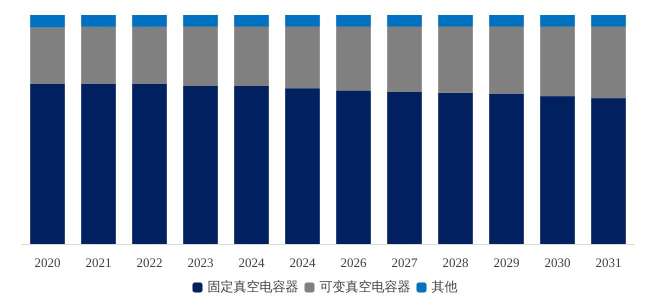 The width and height of the screenshot is (650, 307). Describe the element at coordinates (609, 262) in the screenshot. I see `x-tick-label: 2031` at that location.